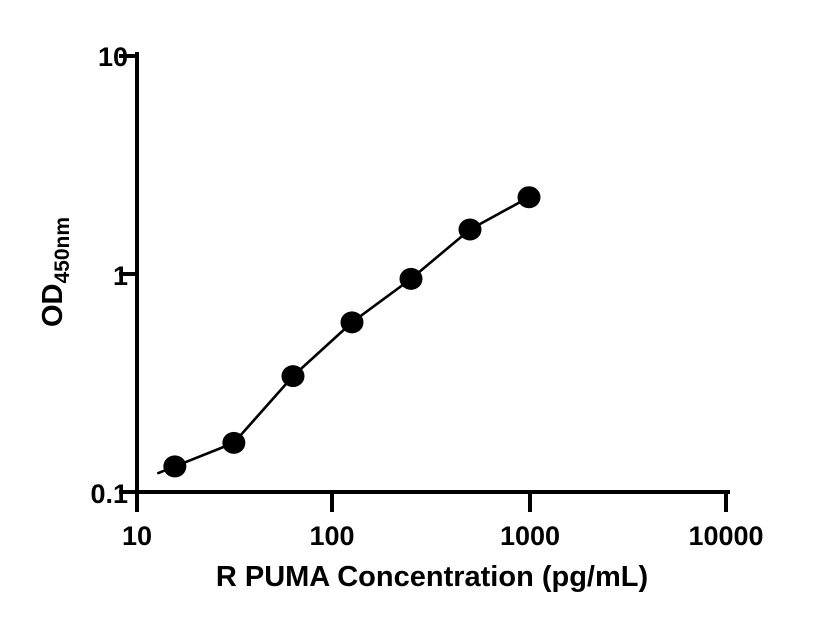 The width and height of the screenshot is (816, 640). Describe the element at coordinates (137, 536) in the screenshot. I see `x-tick-label-10: 10` at that location.